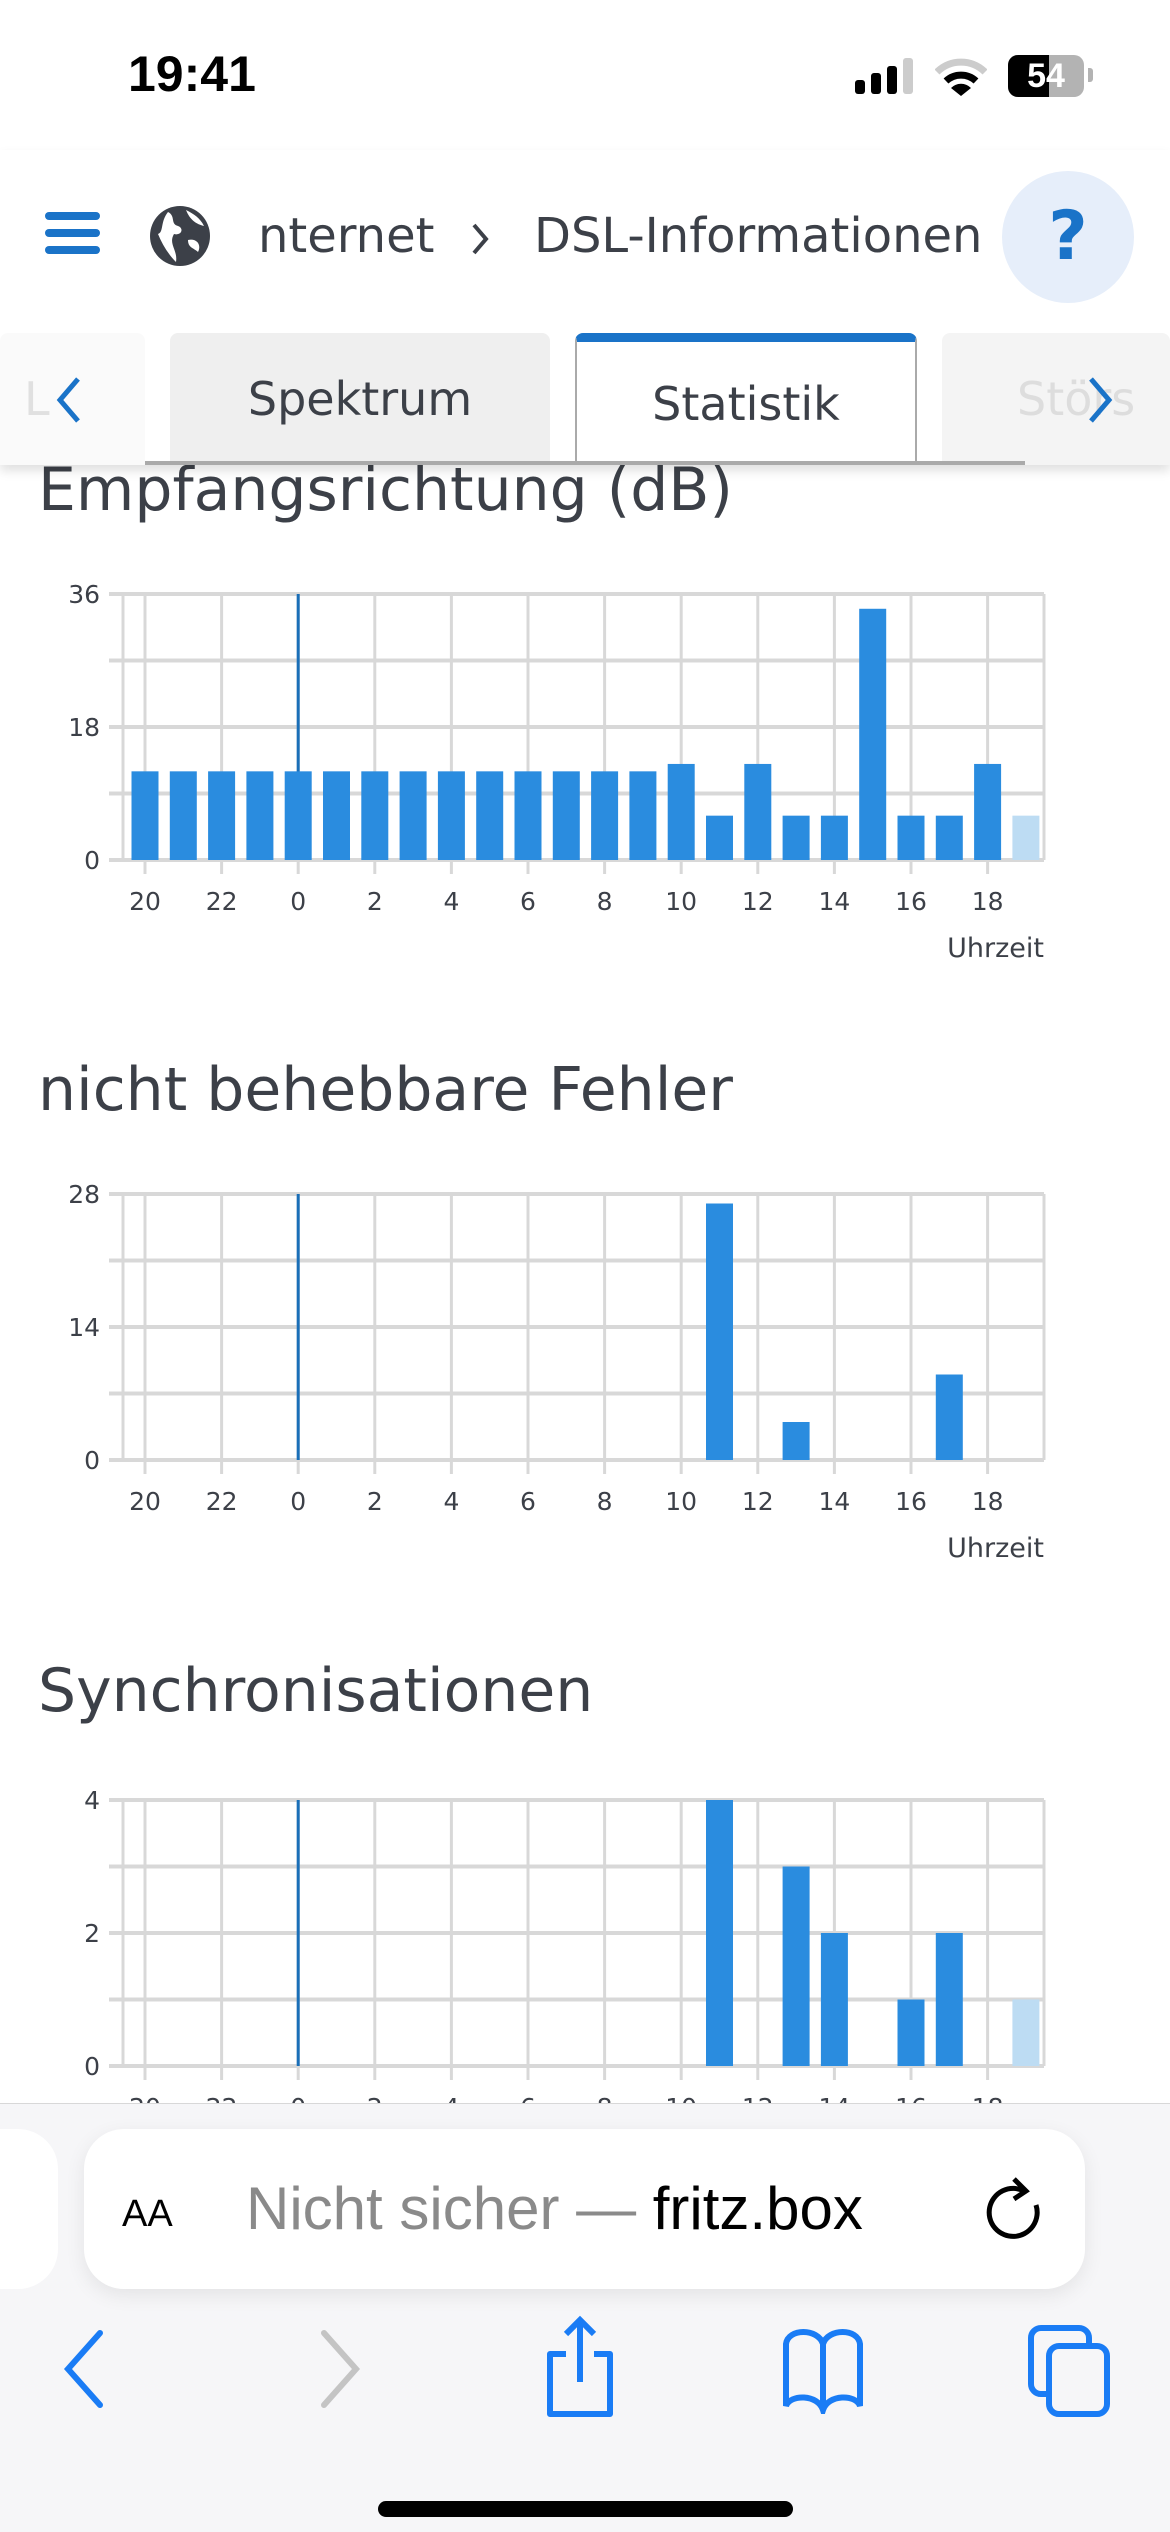 Image resolution: width=1170 pixels, height=2532 pixels. Describe the element at coordinates (147, 2214) in the screenshot. I see `aa-label: AA` at that location.